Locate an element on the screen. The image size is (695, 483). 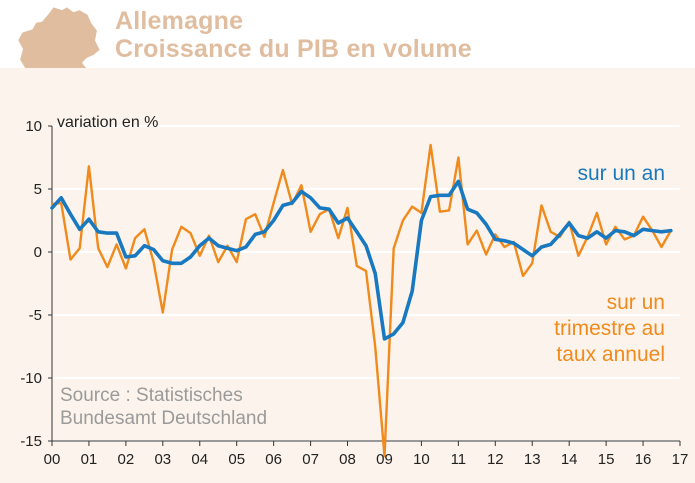
y-axis-title: variation en % is located at coordinates (107, 122).